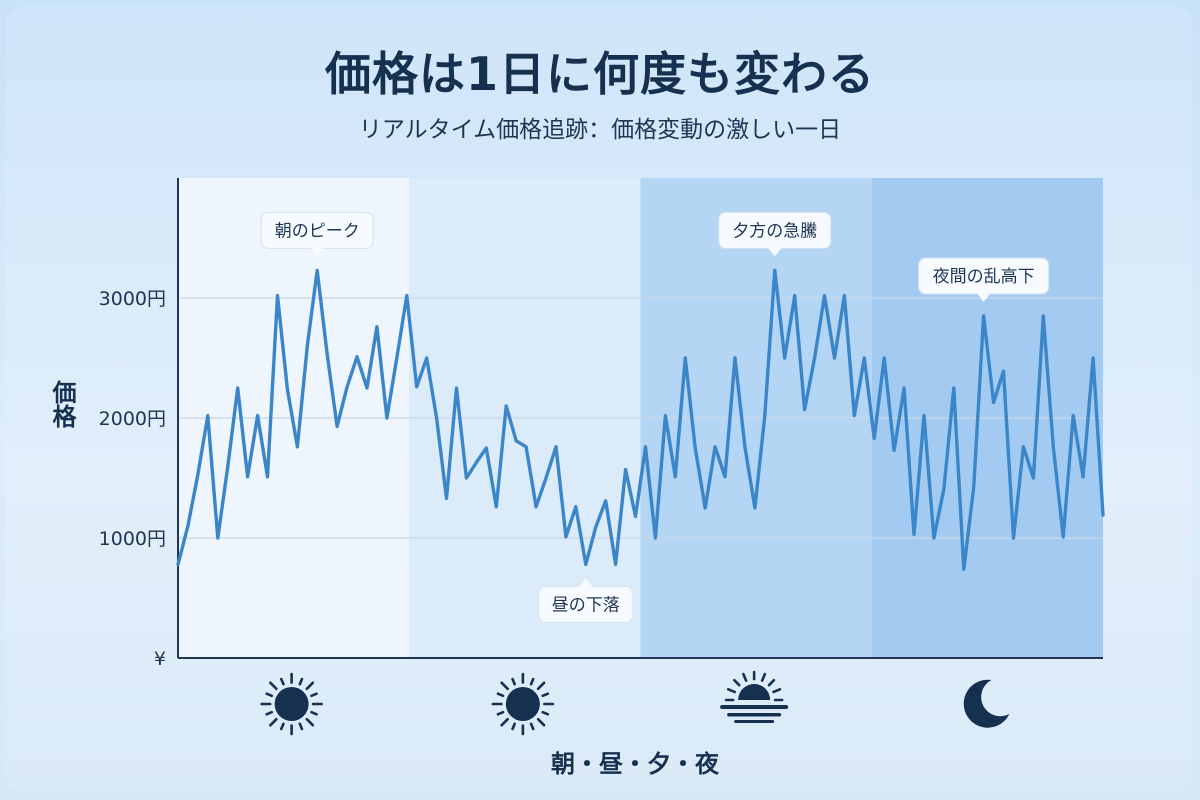 This screenshot has width=1200, height=800. What do you see at coordinates (599, 74) in the screenshot?
I see `chart-title: 価格は1日に何度も変わる` at bounding box center [599, 74].